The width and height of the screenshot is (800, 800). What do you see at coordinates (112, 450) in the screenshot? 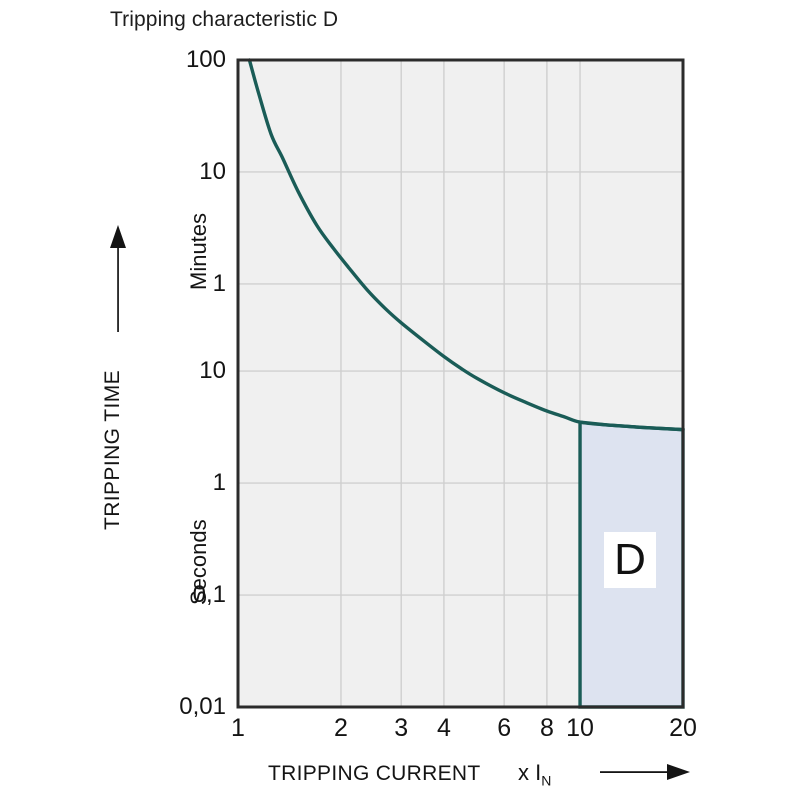
I see `y-axis-title: TRIPPING TIME` at bounding box center [112, 450].